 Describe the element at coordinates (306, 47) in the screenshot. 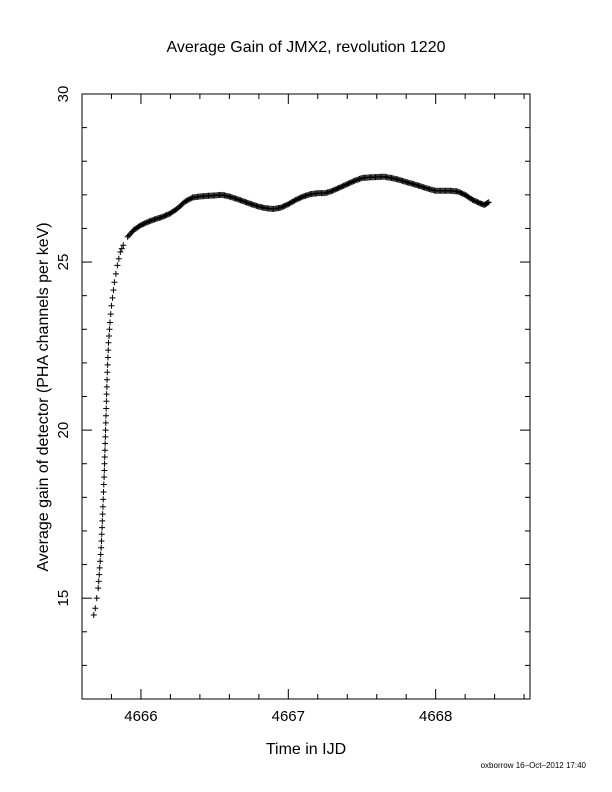

I see `chart-title: Average Gain of JMX2, revolution 1220` at that location.